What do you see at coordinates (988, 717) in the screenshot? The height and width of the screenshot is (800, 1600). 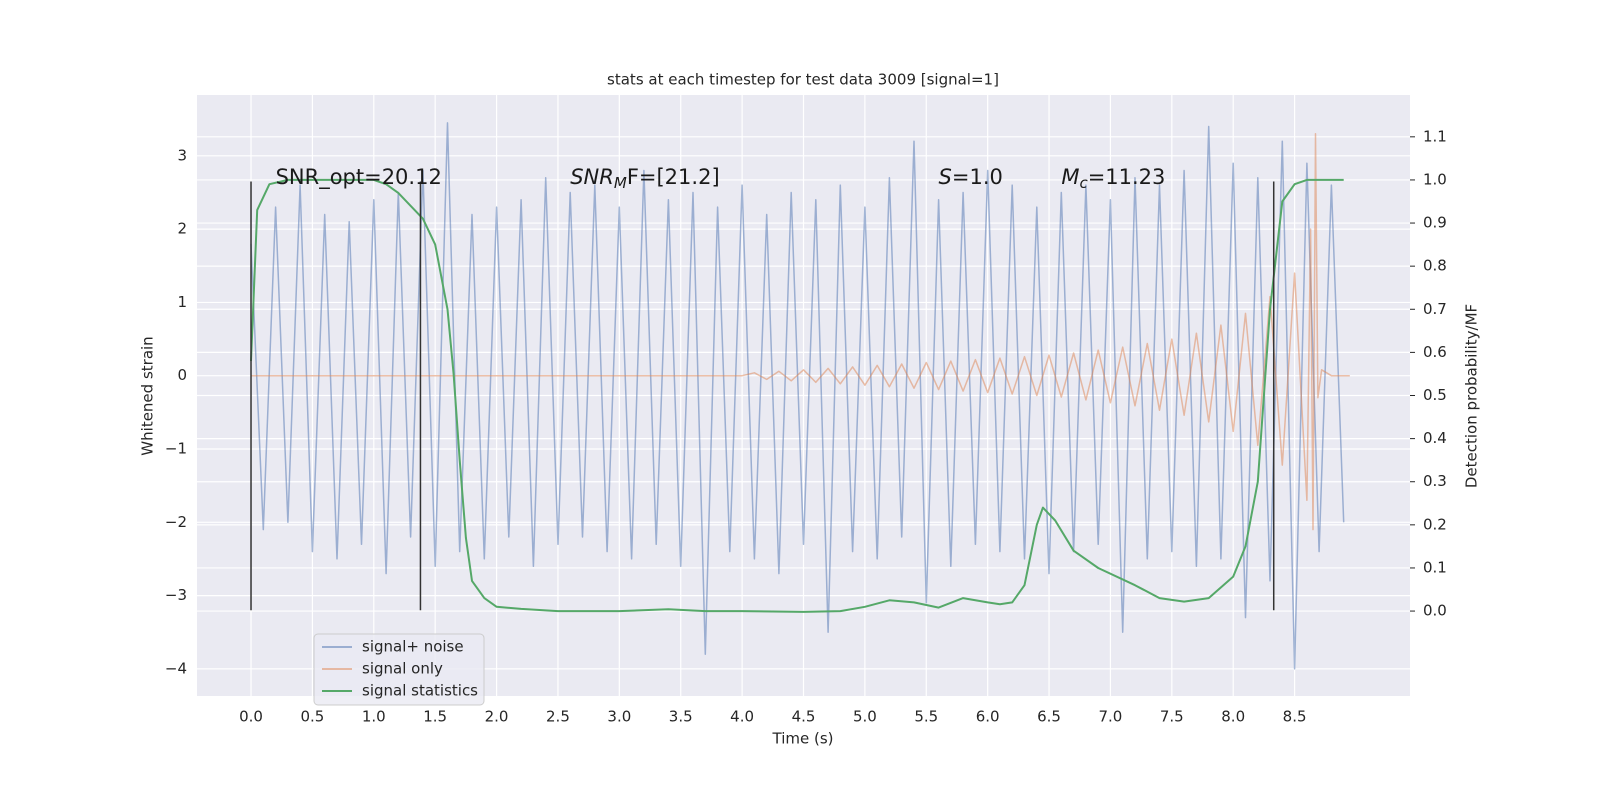 I see `x-tick-label: 6.0` at bounding box center [988, 717].